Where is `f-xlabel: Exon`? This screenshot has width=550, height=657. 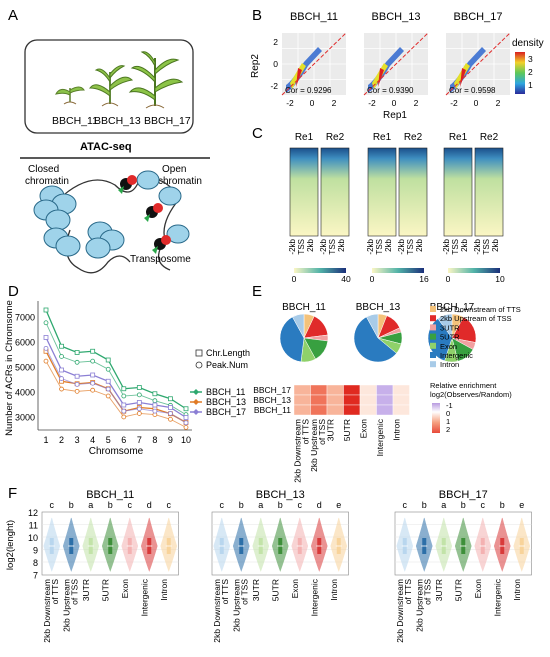 f-xlabel: Exon is located at coordinates (295, 589).